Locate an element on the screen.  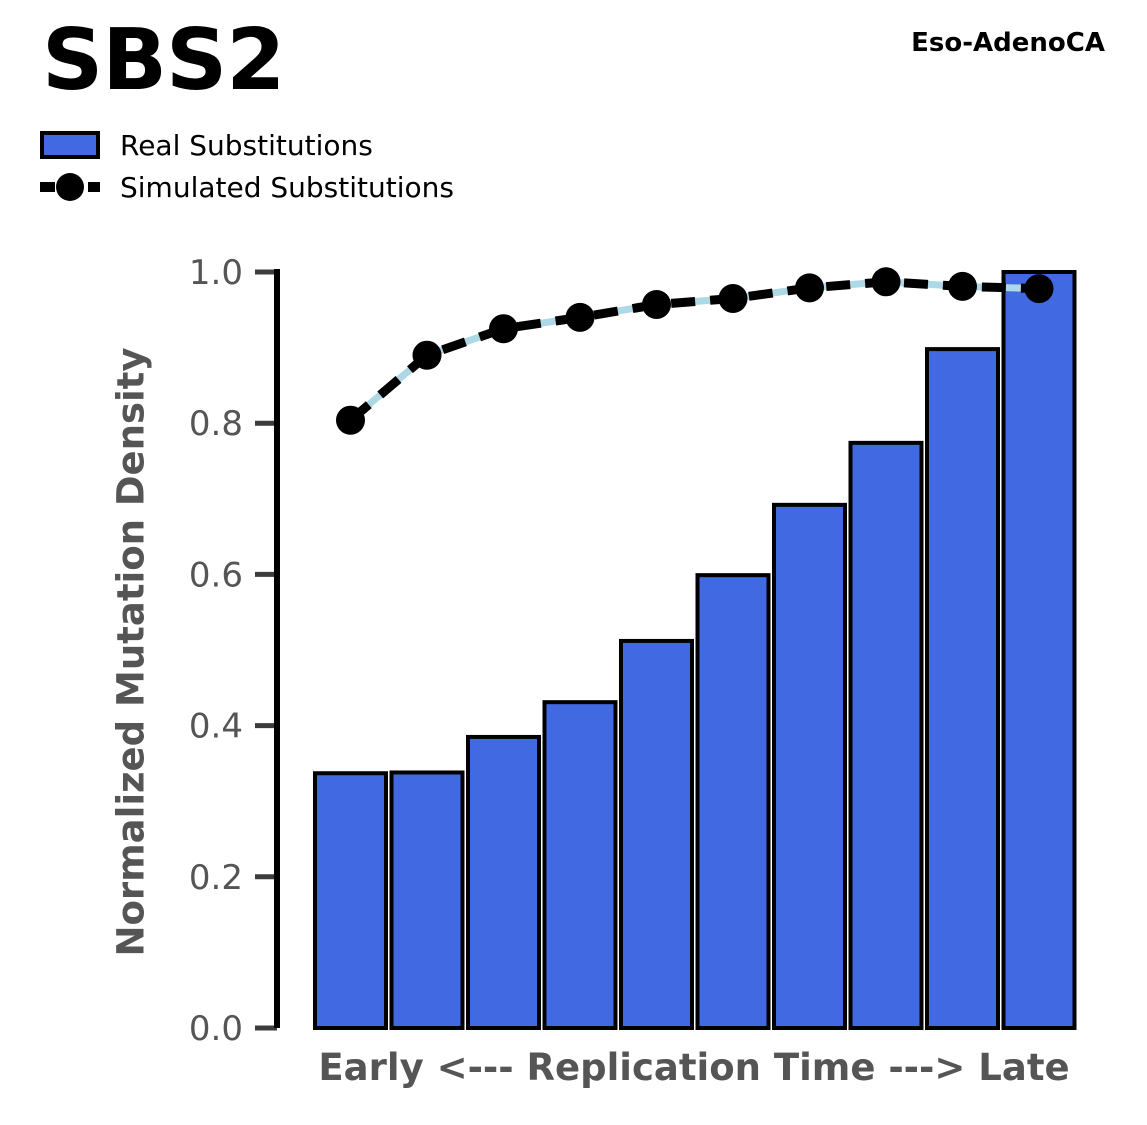
chart-title: SBS2 is located at coordinates (163, 60).